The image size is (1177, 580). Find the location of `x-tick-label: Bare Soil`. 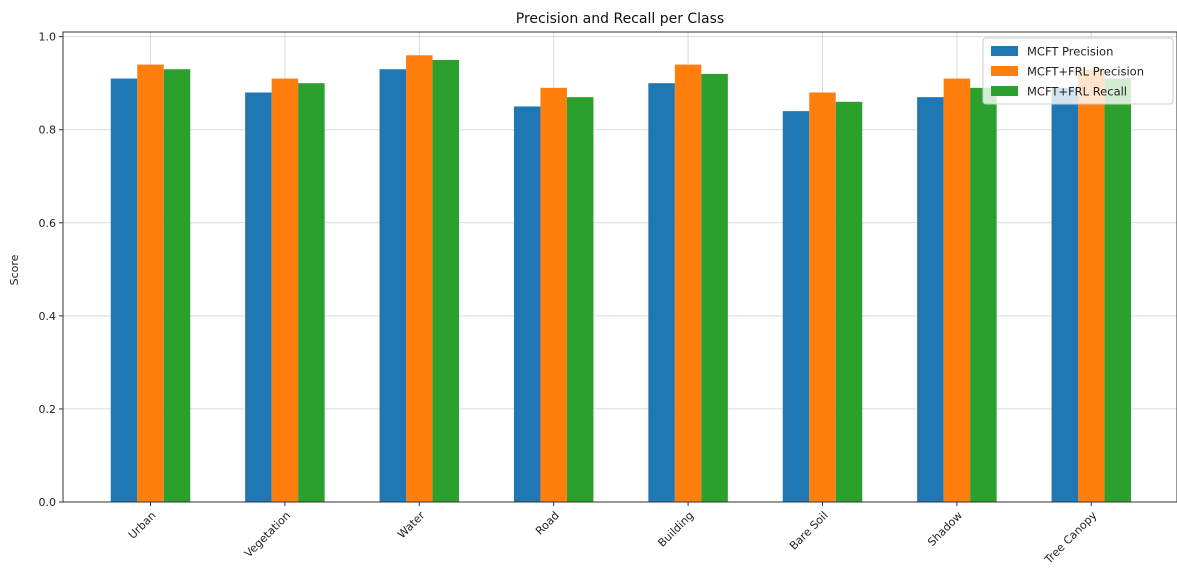

x-tick-label: Bare Soil is located at coordinates (809, 531).